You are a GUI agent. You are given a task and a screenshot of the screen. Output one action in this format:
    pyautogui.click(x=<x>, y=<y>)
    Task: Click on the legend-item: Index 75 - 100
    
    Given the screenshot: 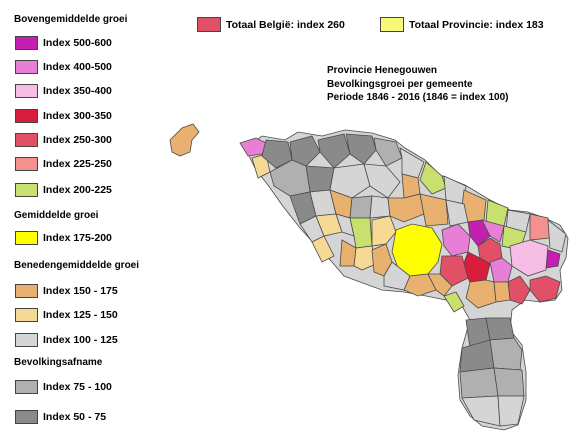 What is the action you would take?
    pyautogui.click(x=63, y=386)
    